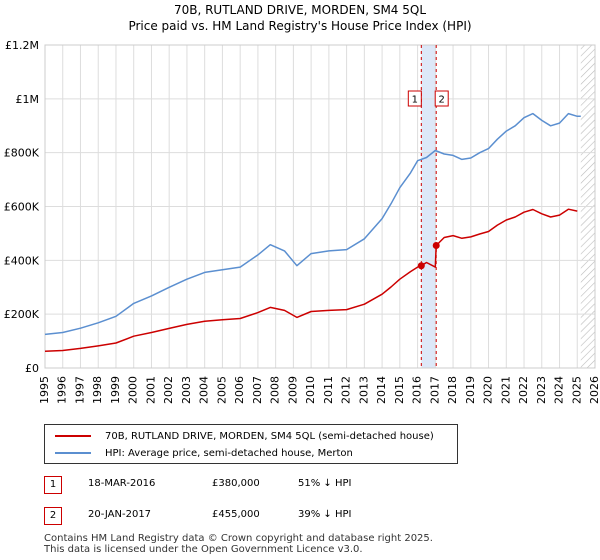 This screenshot has width=600, height=560. Describe the element at coordinates (22, 153) in the screenshot. I see `y-tick-label: £800K` at that location.